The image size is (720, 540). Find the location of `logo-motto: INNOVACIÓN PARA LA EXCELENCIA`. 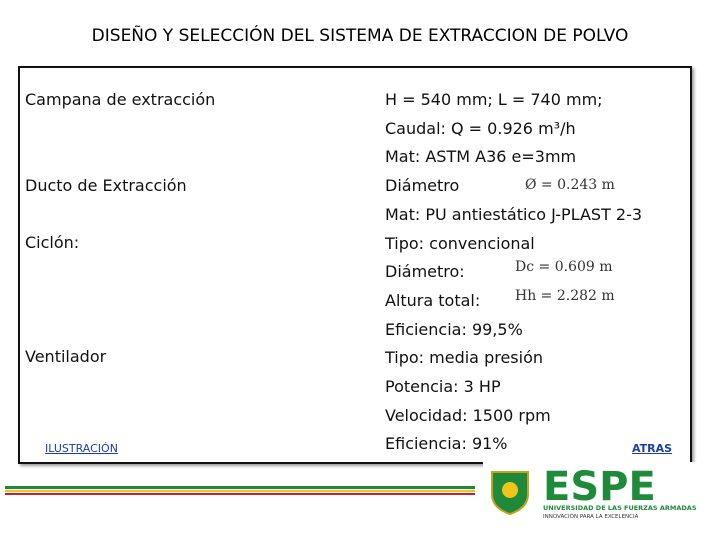

logo-motto: INNOVACIÓN PARA LA EXCELENCIA is located at coordinates (591, 516).